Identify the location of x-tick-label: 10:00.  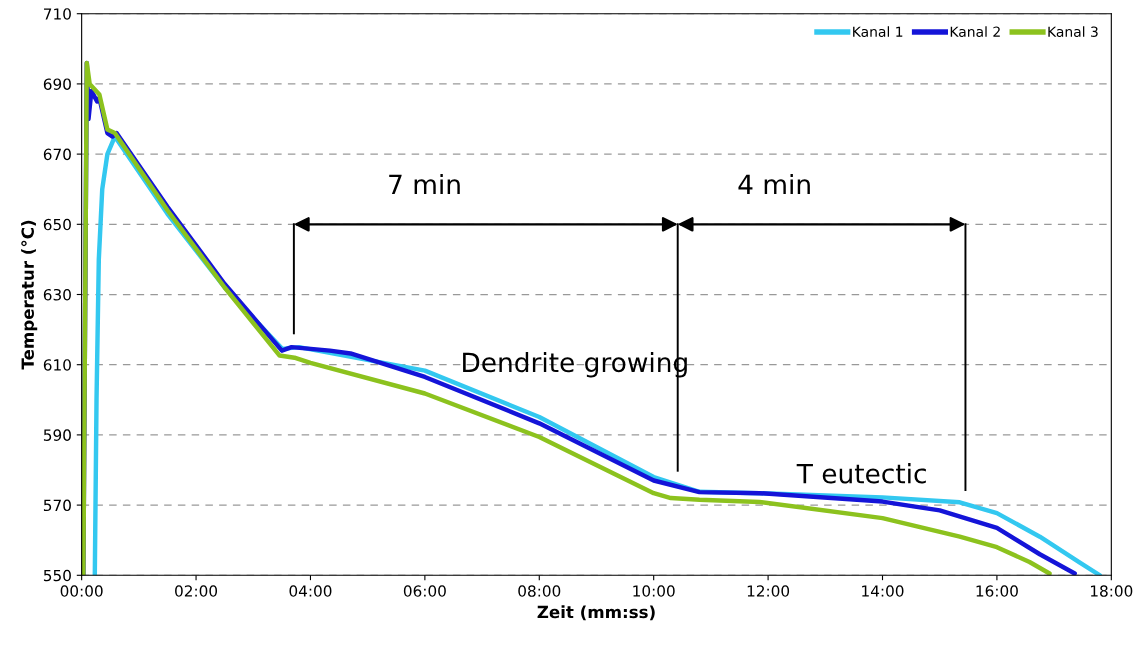
(654, 591).